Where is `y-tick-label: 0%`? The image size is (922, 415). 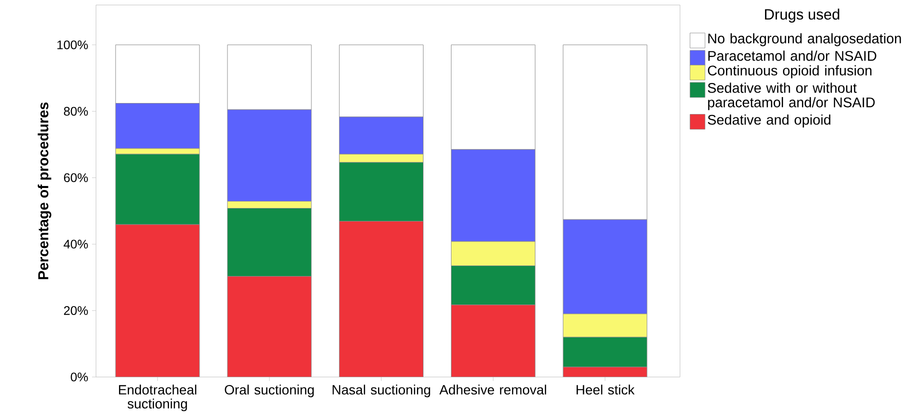
y-tick-label: 0% is located at coordinates (79, 377).